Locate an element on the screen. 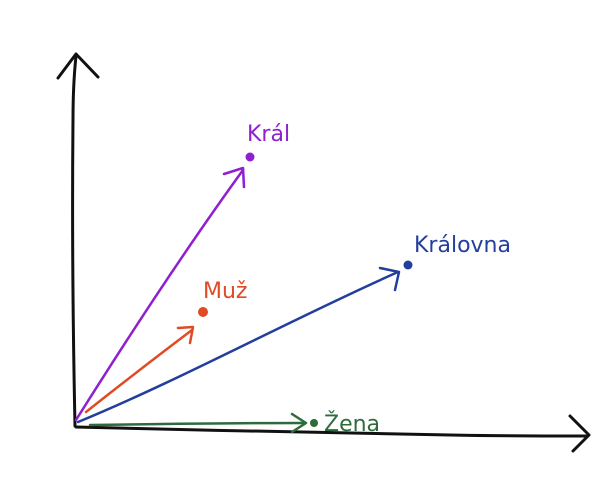 The height and width of the screenshot is (478, 607). vector-kralovna-label: Královna is located at coordinates (462, 245).